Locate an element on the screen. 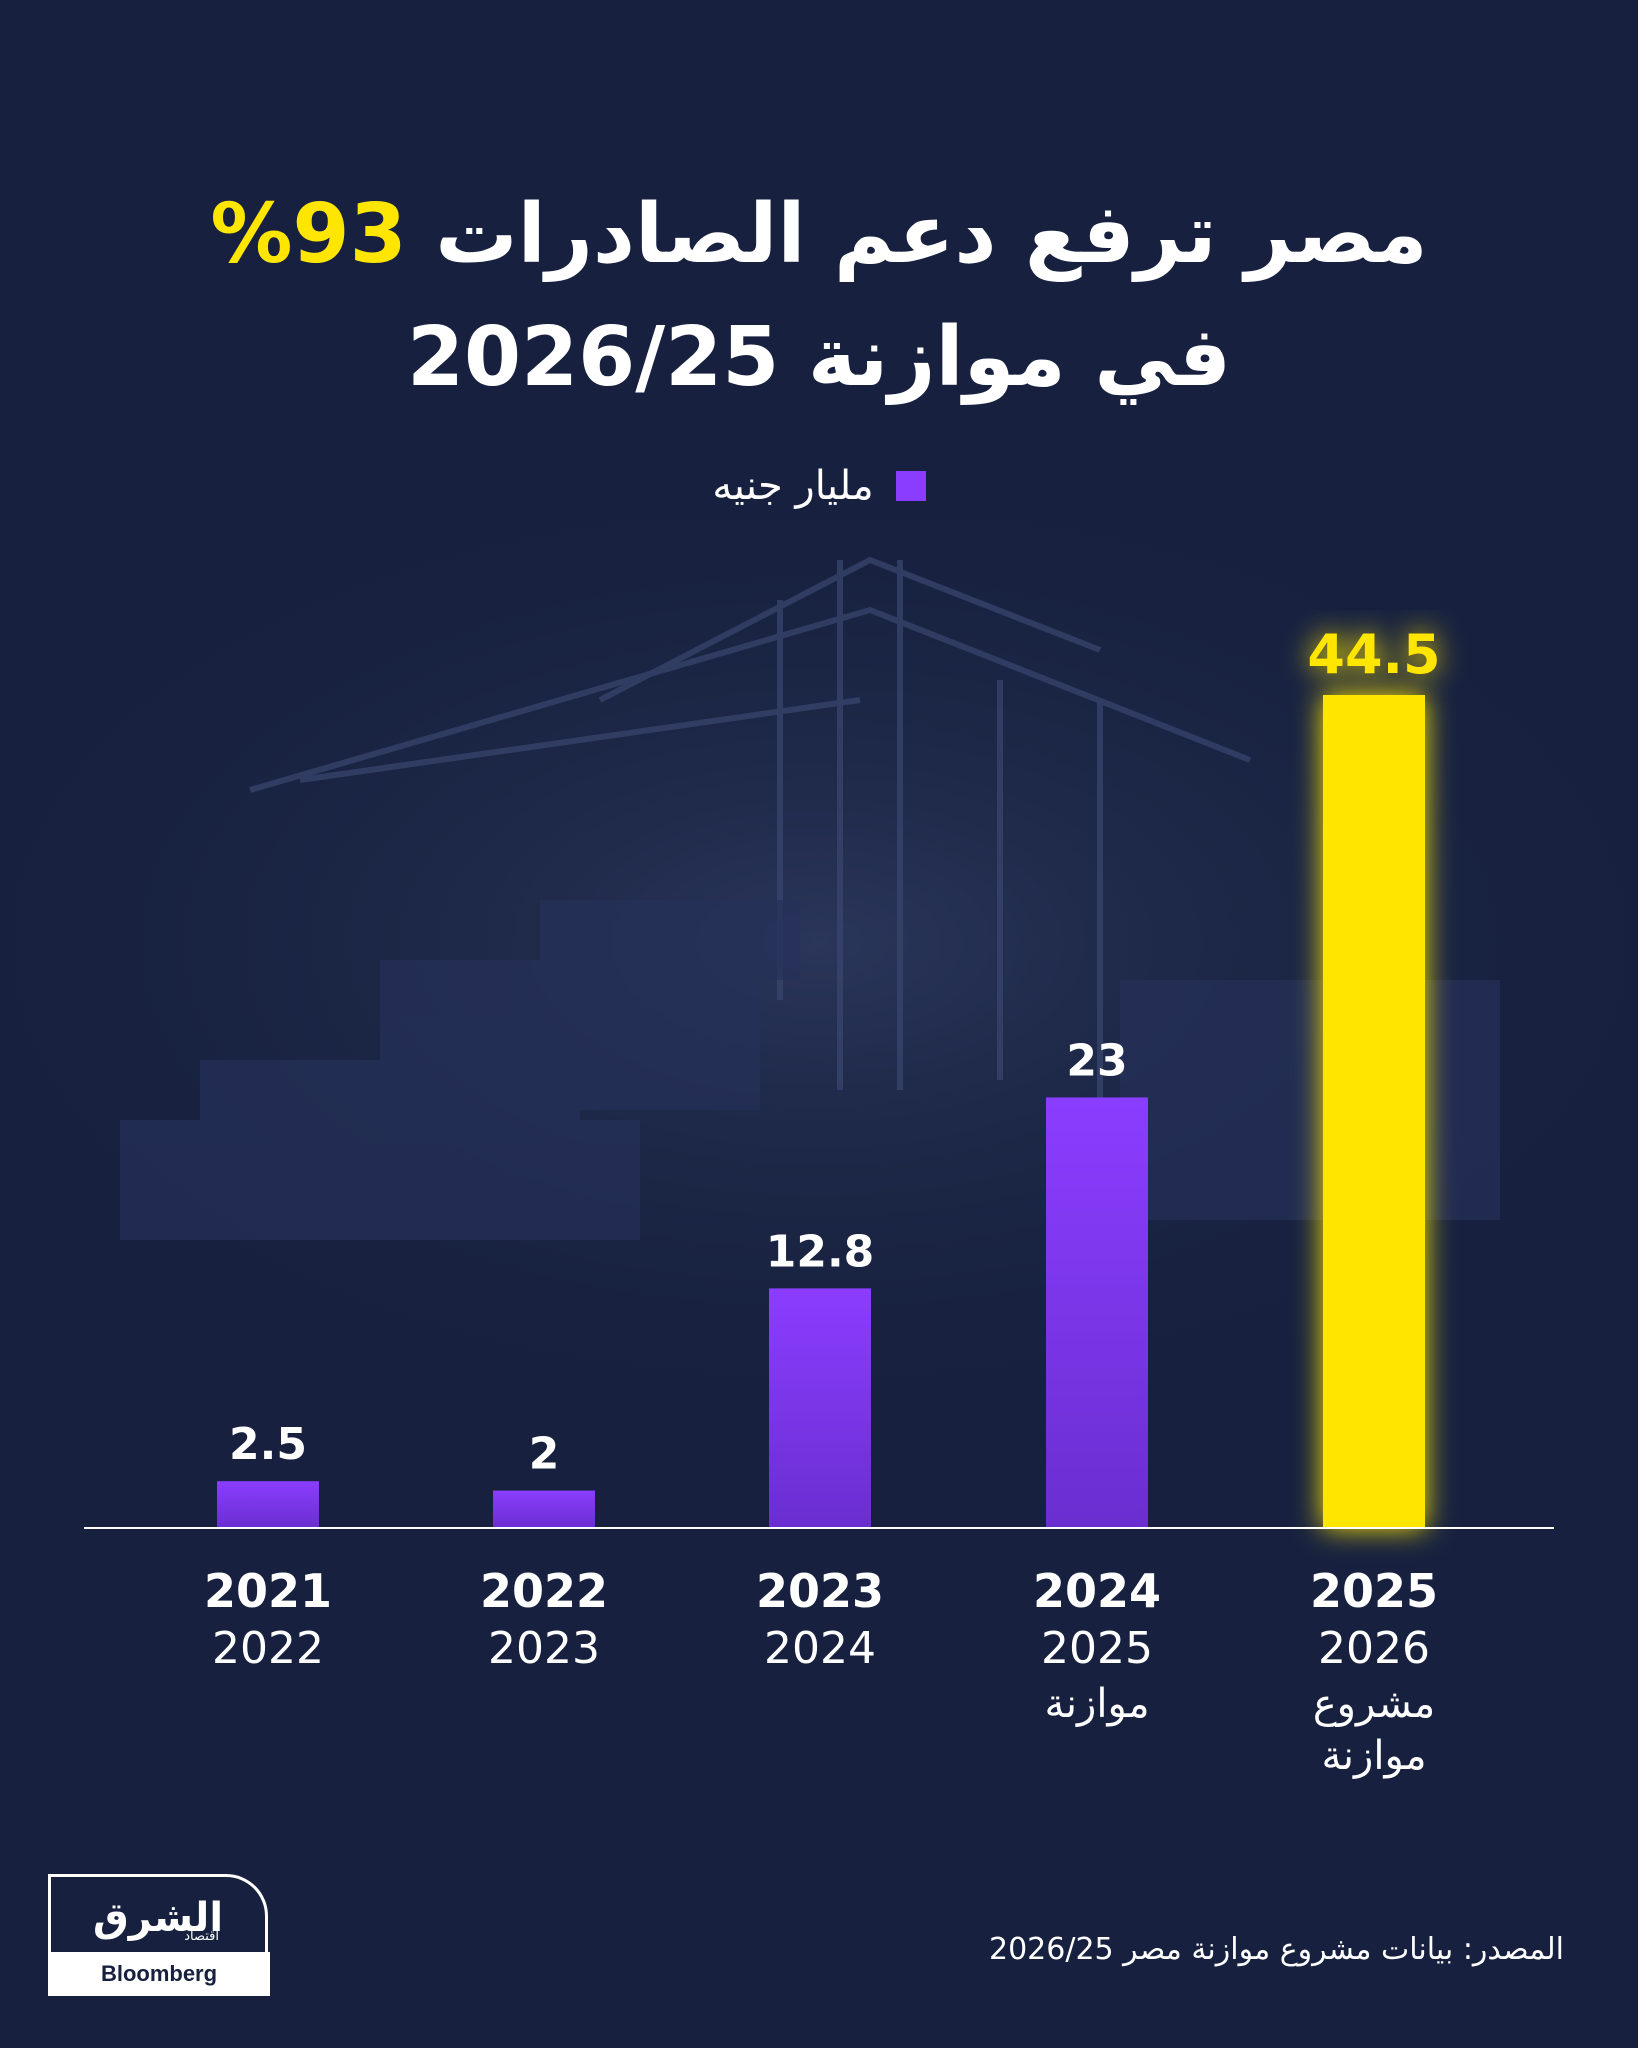 The height and width of the screenshot is (2048, 1638). value-label-2022: 2 is located at coordinates (544, 1454).